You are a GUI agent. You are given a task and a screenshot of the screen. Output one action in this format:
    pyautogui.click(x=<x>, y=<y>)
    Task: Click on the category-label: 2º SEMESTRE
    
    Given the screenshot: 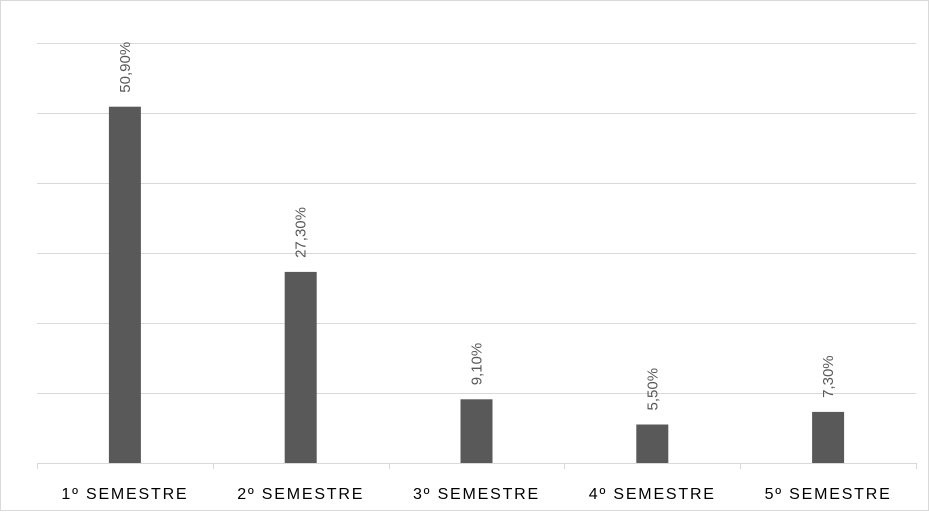 What is the action you would take?
    pyautogui.click(x=300, y=494)
    